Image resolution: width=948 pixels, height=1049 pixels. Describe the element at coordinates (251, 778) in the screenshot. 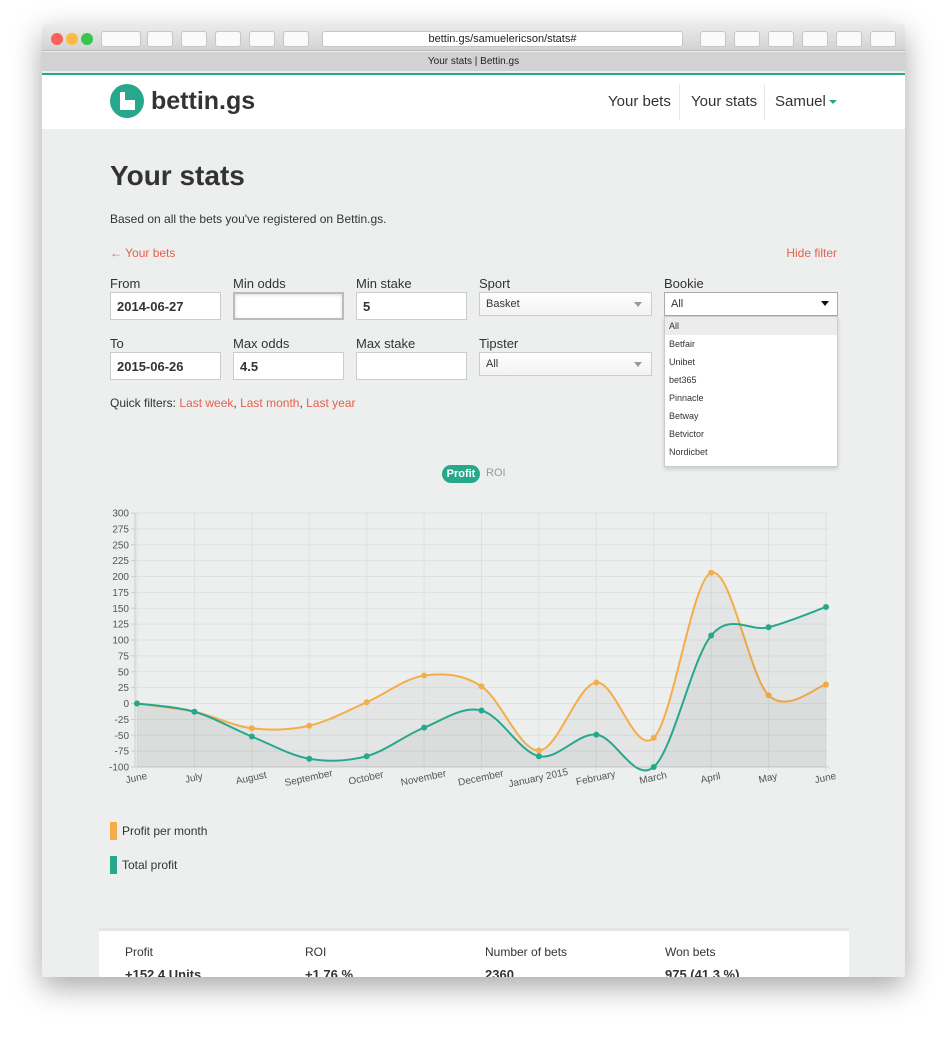

I see `x-tick-label: August` at that location.